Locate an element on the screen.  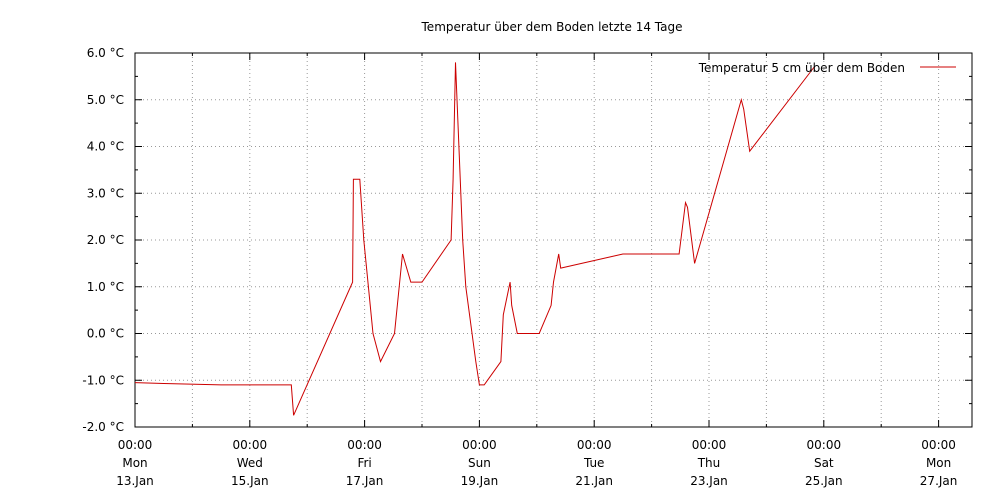
x-tick-weekday: Sun is located at coordinates (479, 463).